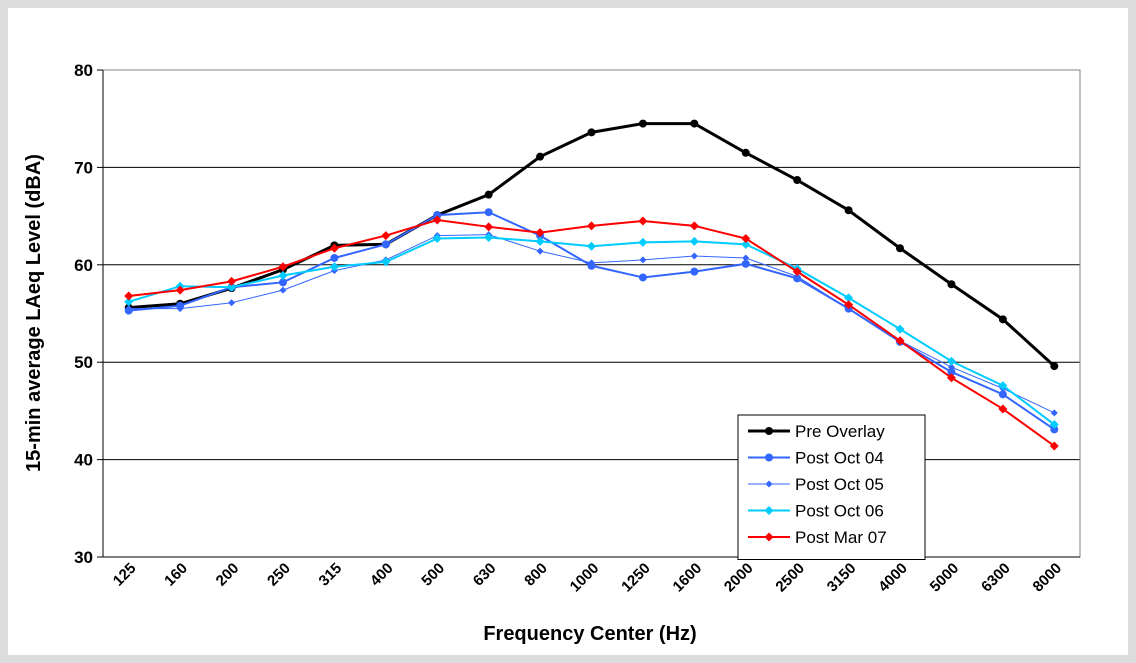 Image resolution: width=1136 pixels, height=663 pixels. I want to click on y-tick-label: 30, so click(83, 557).